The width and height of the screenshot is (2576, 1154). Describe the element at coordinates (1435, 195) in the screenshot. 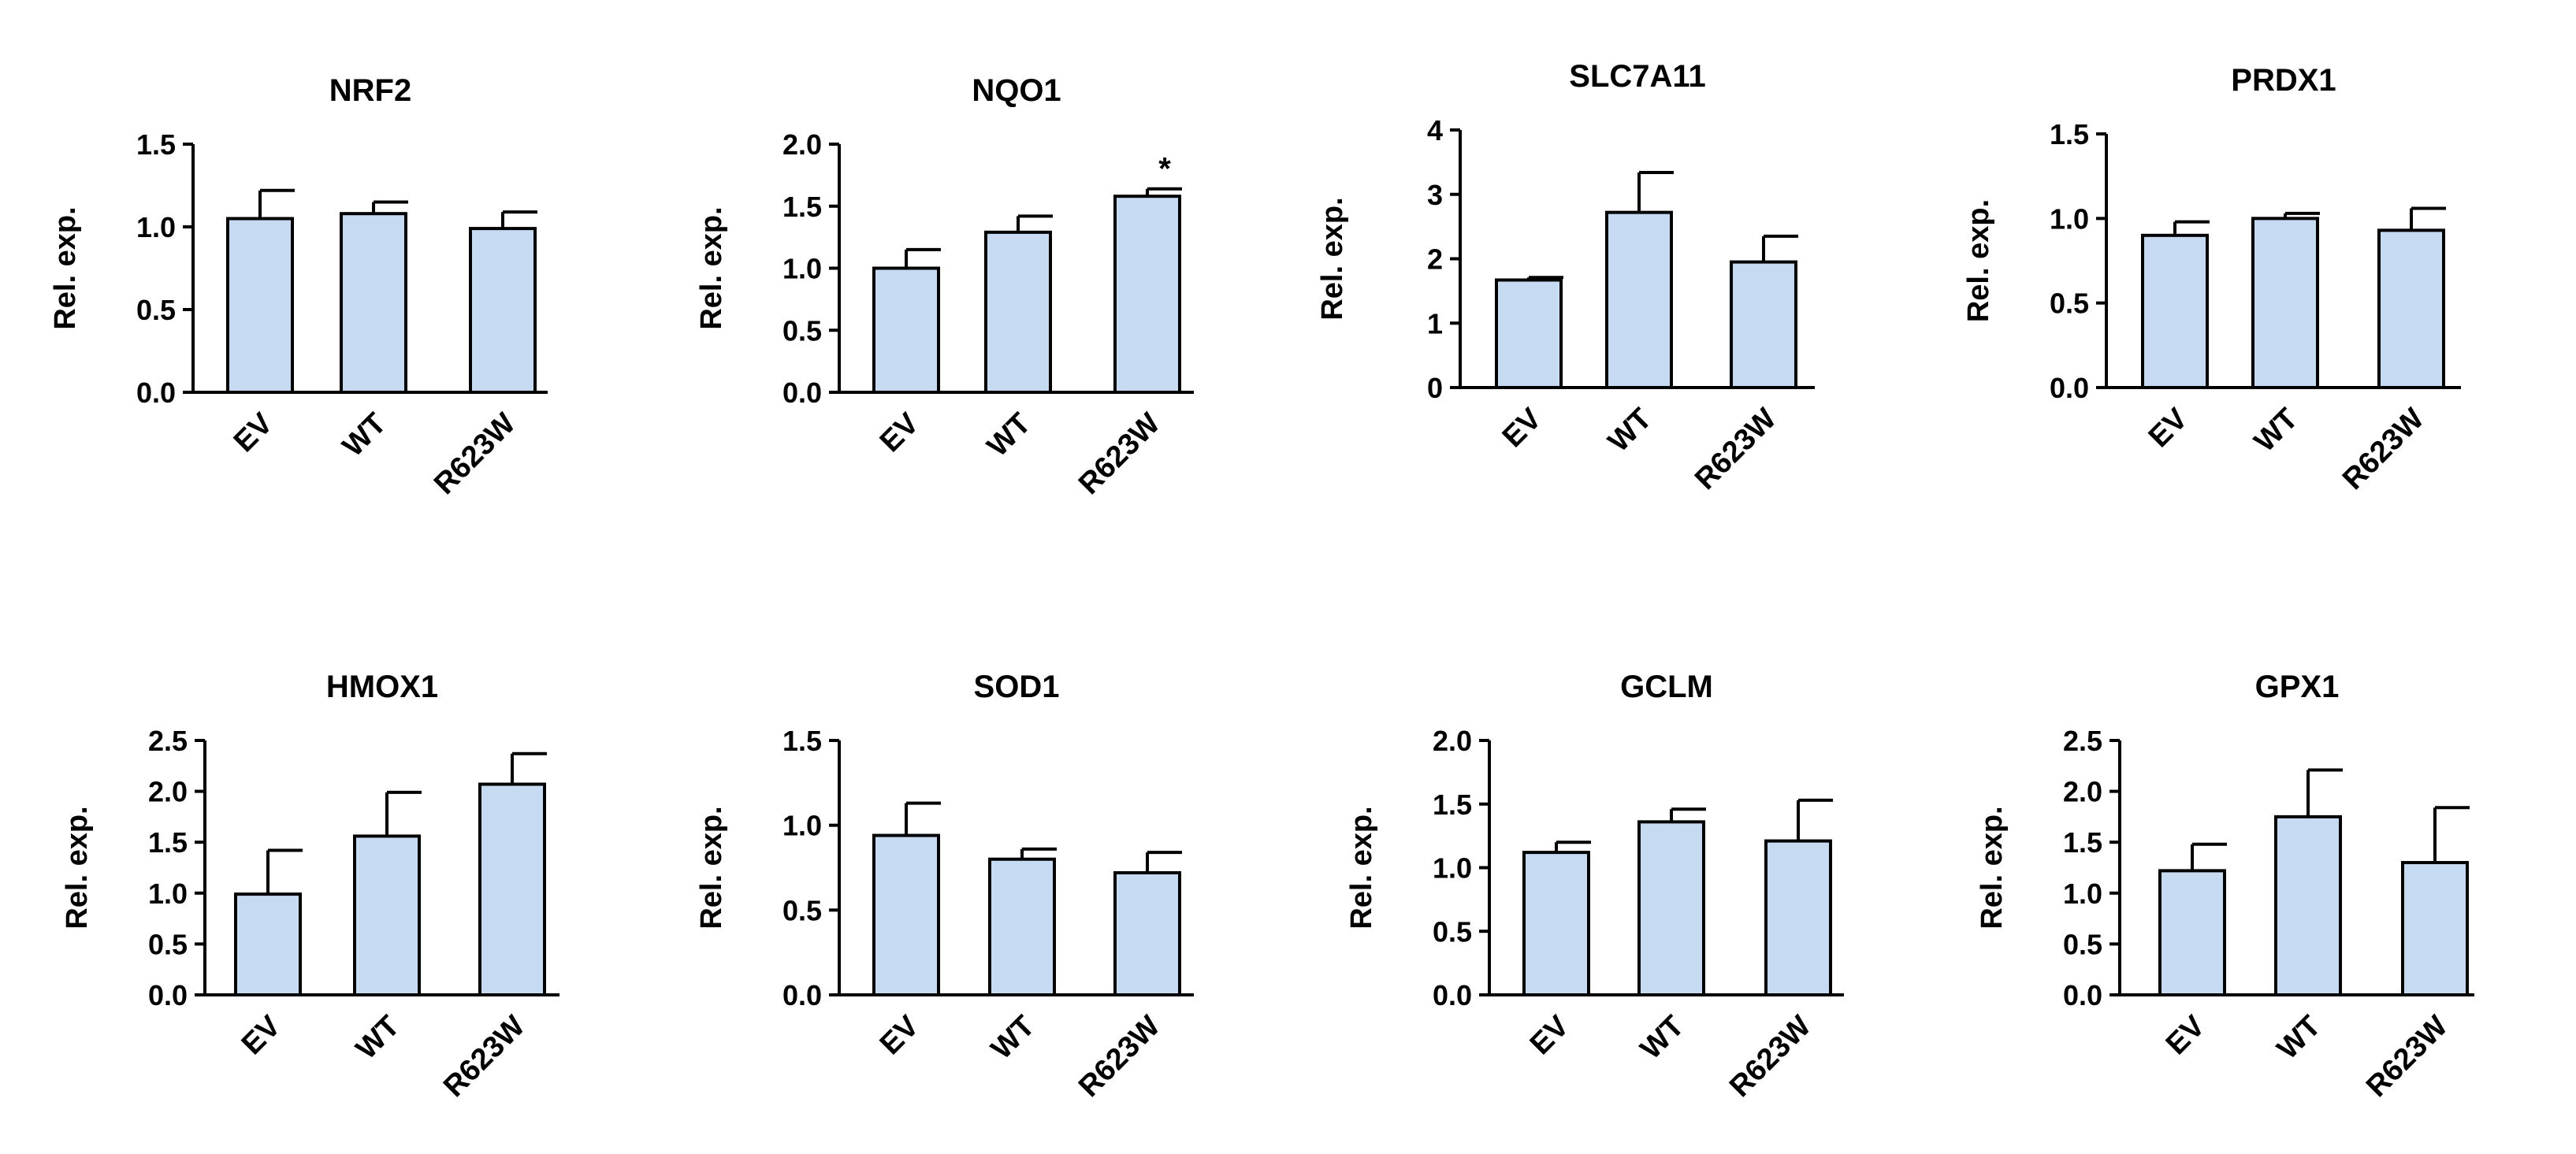

I see `panel-slc7a11-y-tick-label: 3` at that location.